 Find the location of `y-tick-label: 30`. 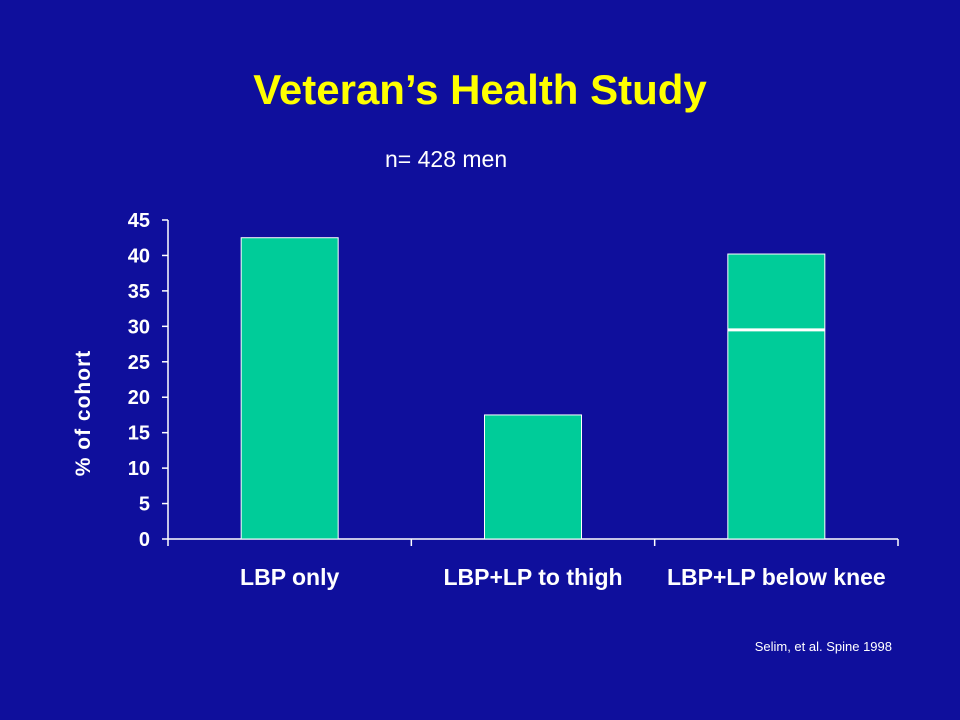

y-tick-label: 30 is located at coordinates (139, 327).